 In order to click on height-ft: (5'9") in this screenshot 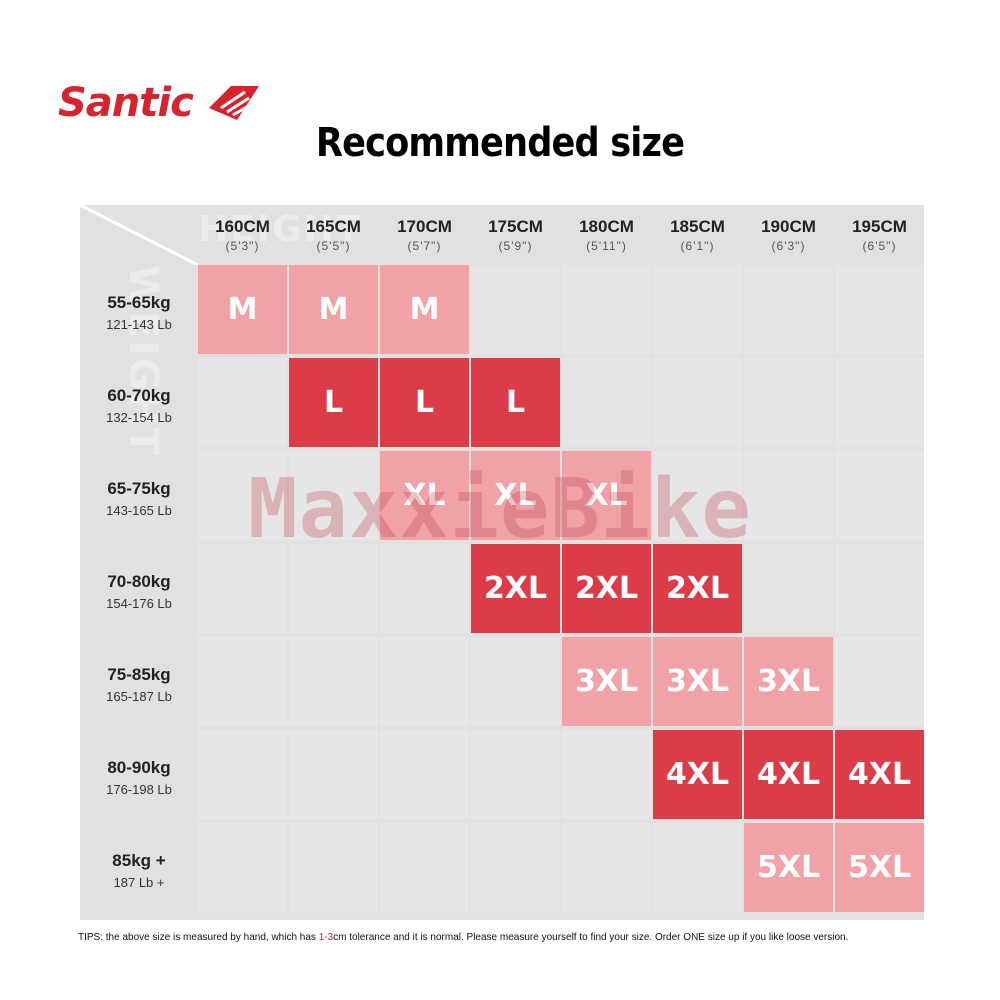, I will do `click(515, 246)`.